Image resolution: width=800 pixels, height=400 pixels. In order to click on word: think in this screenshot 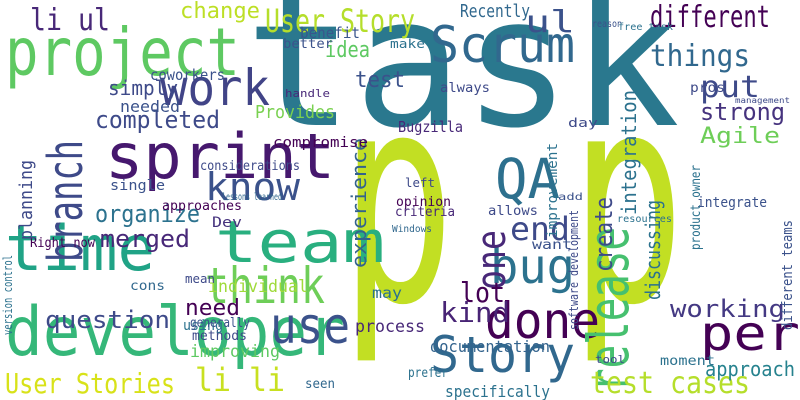, I will do `click(265, 286)`.